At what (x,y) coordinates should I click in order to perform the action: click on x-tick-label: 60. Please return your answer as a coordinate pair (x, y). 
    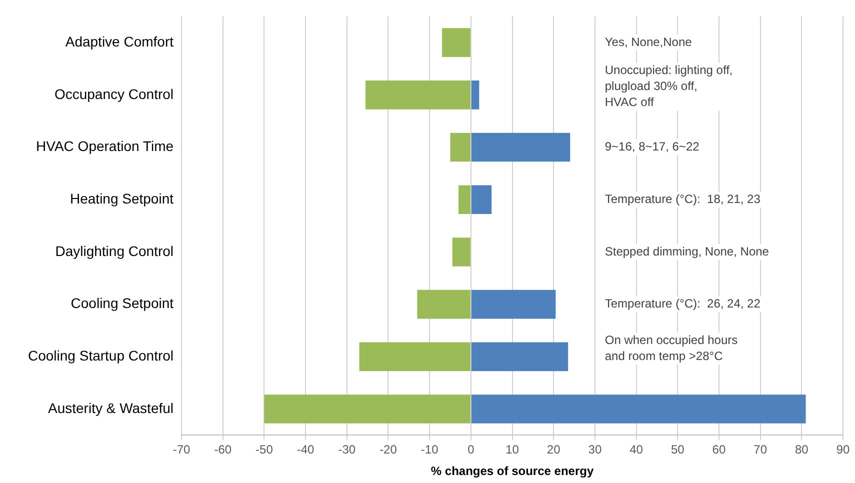
    Looking at the image, I should click on (719, 449).